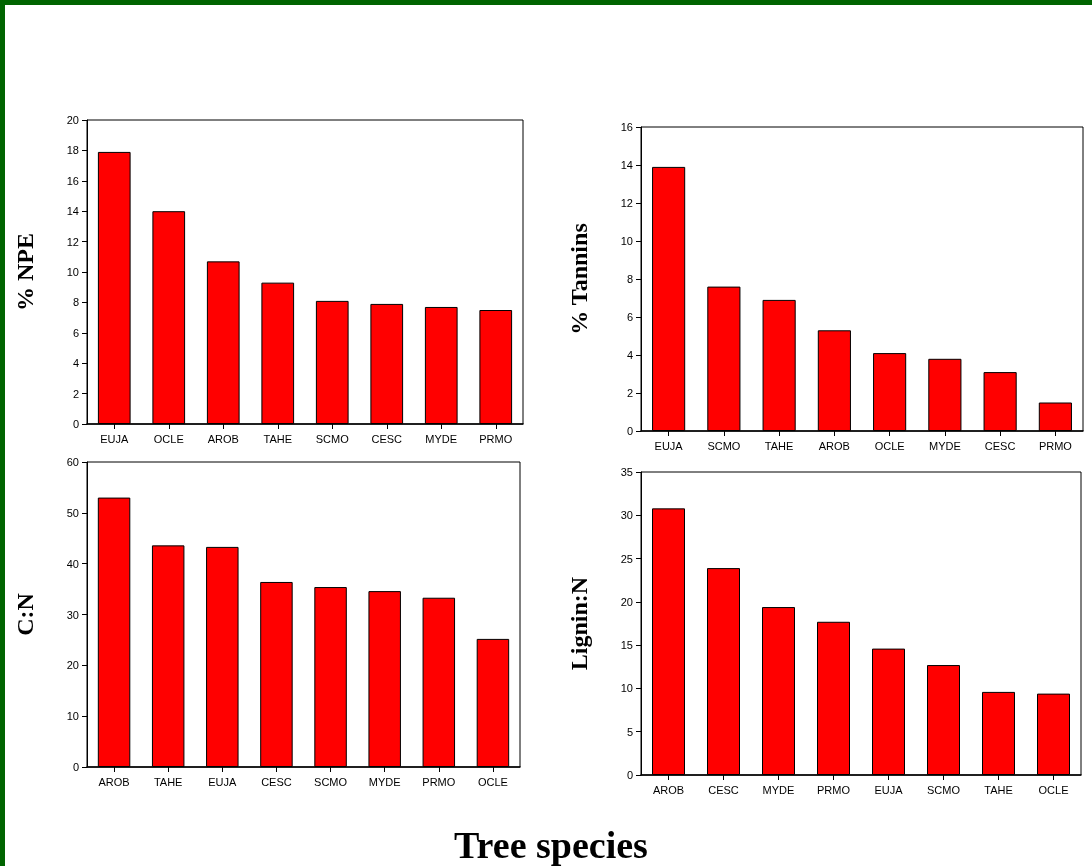  What do you see at coordinates (72, 512) in the screenshot?
I see `y-tick-label: 50` at bounding box center [72, 512].